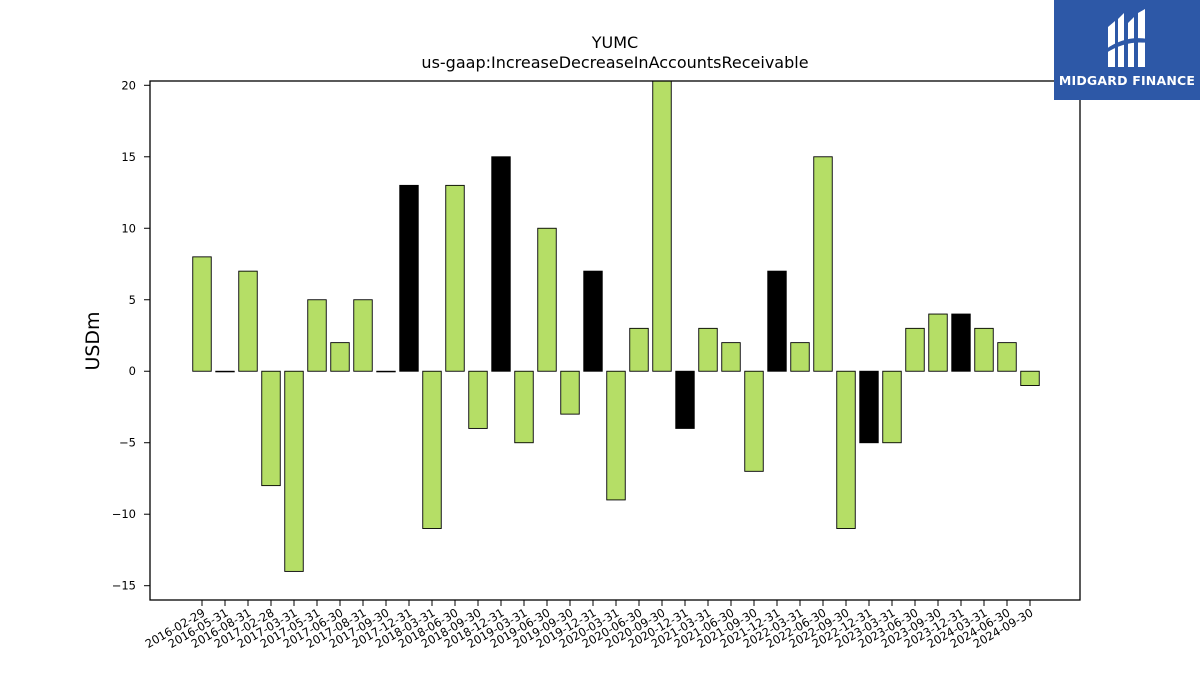 Image resolution: width=1200 pixels, height=675 pixels. Describe the element at coordinates (132, 300) in the screenshot. I see `y-tick-label: 5` at that location.